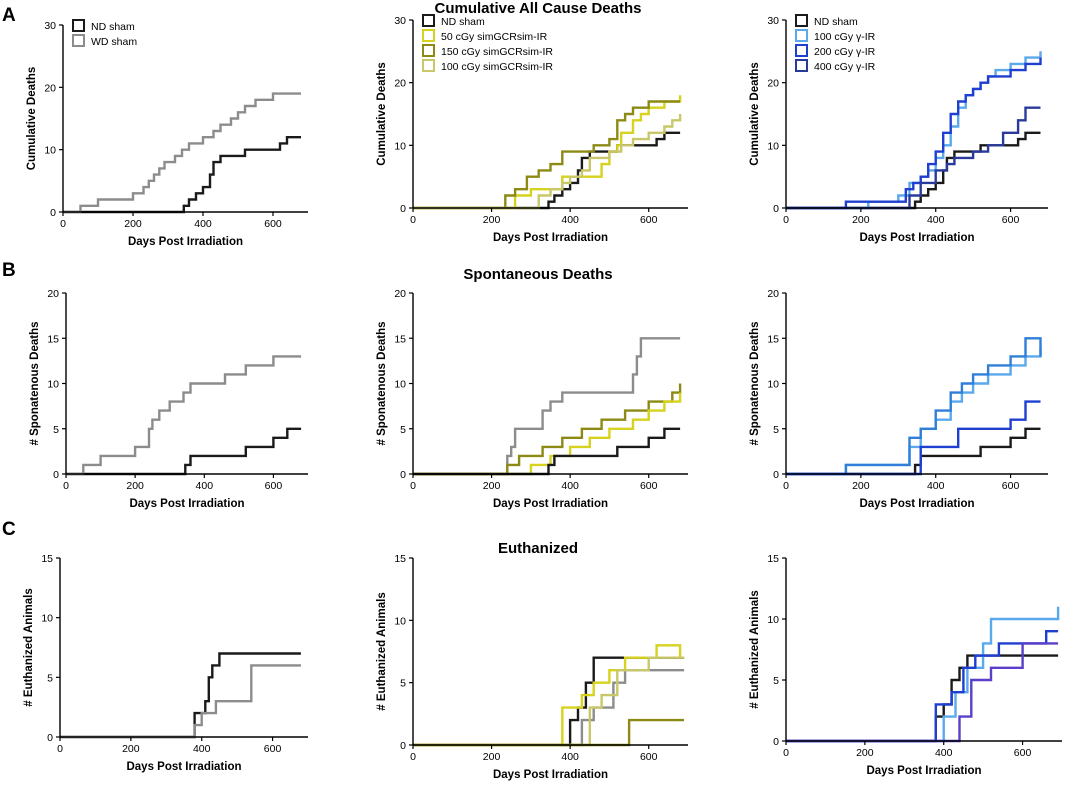 This screenshot has width=1072, height=788. Describe the element at coordinates (53, 385) in the screenshot. I see `y-tick-label-b1-2: 10` at that location.